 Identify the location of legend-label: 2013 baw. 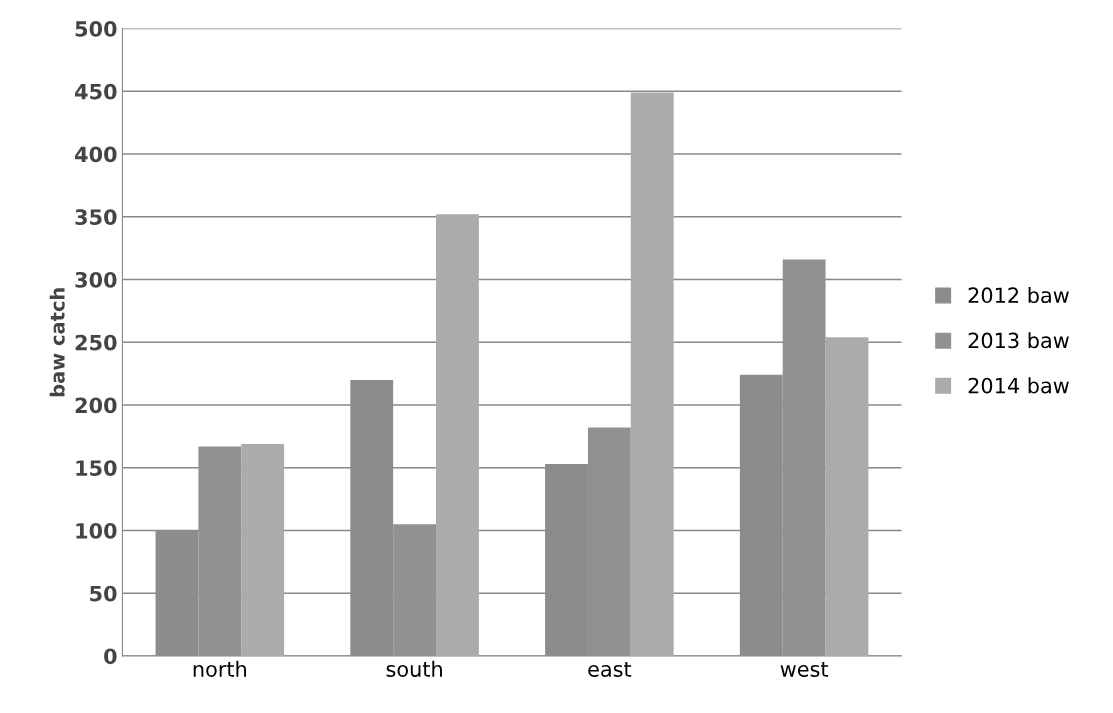
(1018, 340).